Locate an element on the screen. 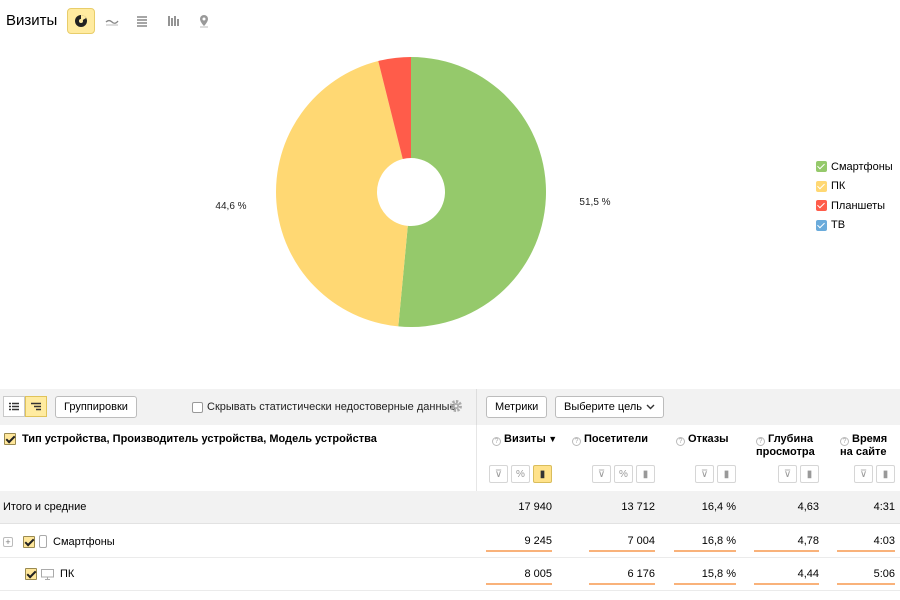  column-header-label: Отказы is located at coordinates (708, 439).